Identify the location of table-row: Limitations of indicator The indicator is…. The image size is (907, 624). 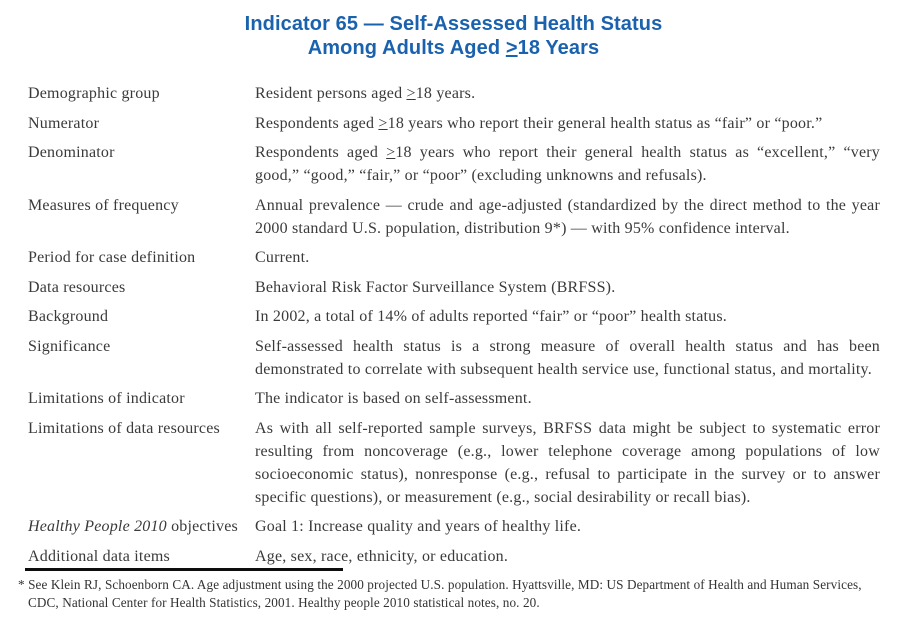
(454, 398).